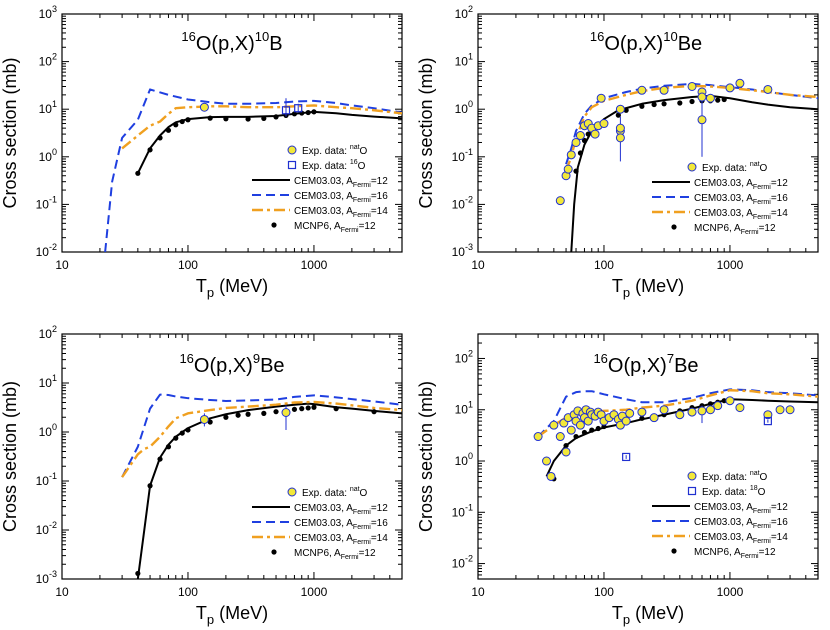  I want to click on y-tick-label: 10⁻¹, so click(46, 202).